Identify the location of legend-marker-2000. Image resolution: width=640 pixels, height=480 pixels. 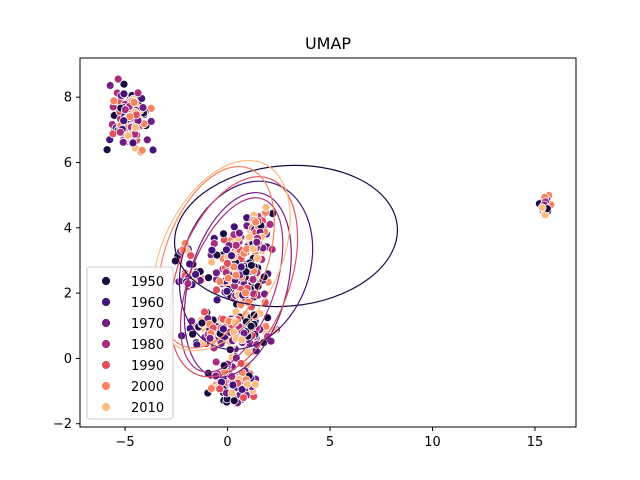
(106, 386).